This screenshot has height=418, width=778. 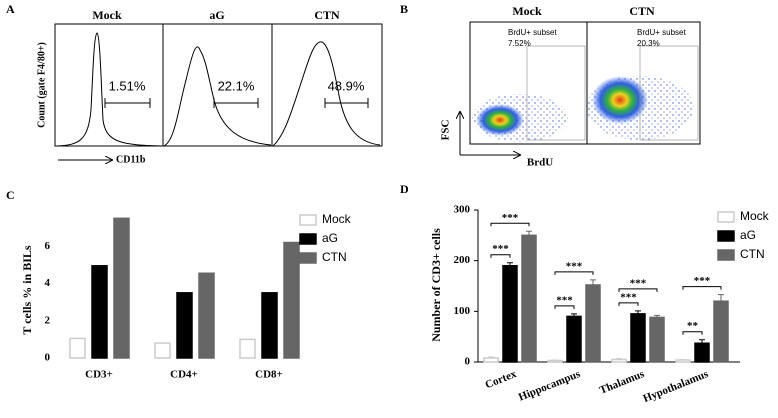 I want to click on panel-label: C, so click(x=10, y=195).